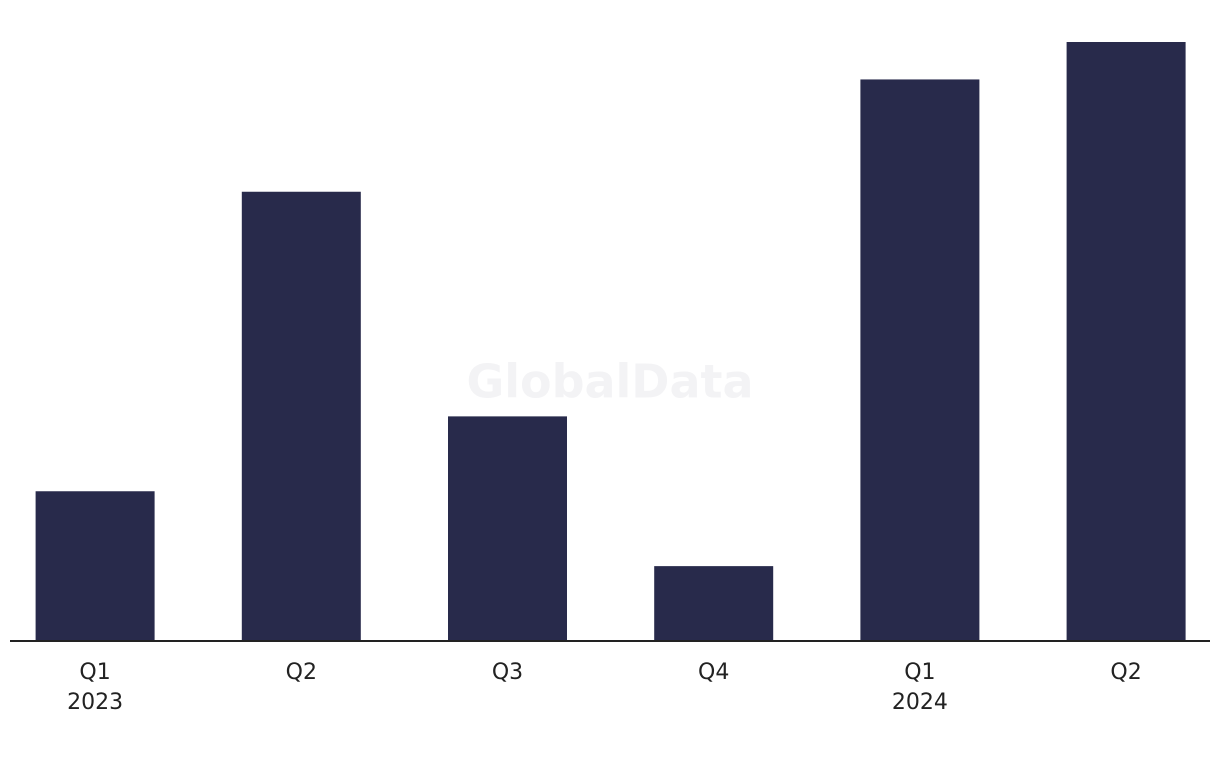  What do you see at coordinates (507, 672) in the screenshot?
I see `x-tick-label: Q3` at bounding box center [507, 672].